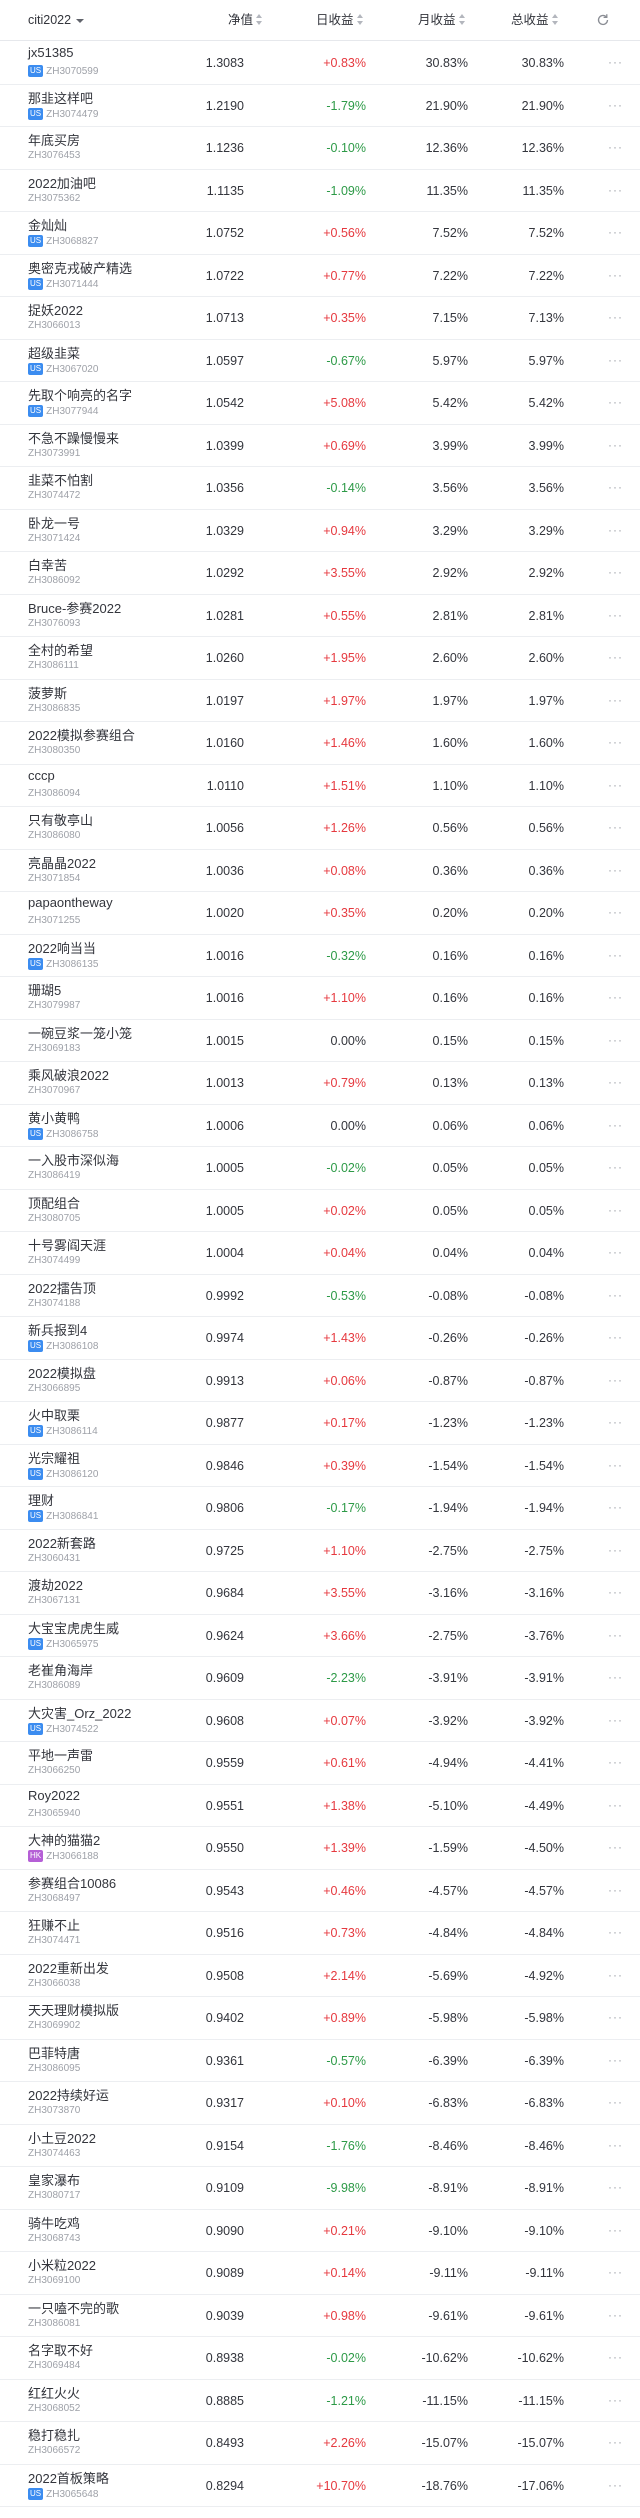  I want to click on table-row: 白幸苦 ZH3086092 1.0292 +3.55% 2.92% 2.92% ···, so click(320, 573).